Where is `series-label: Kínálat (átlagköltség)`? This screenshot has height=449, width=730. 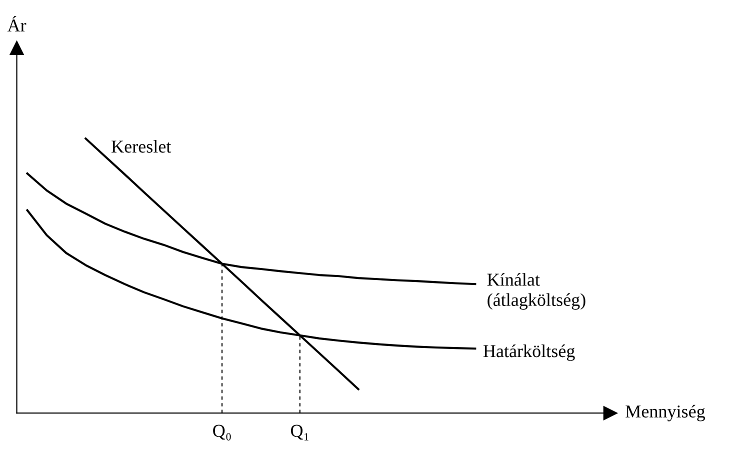
series-label: Kínálat (átlagköltség) is located at coordinates (536, 291).